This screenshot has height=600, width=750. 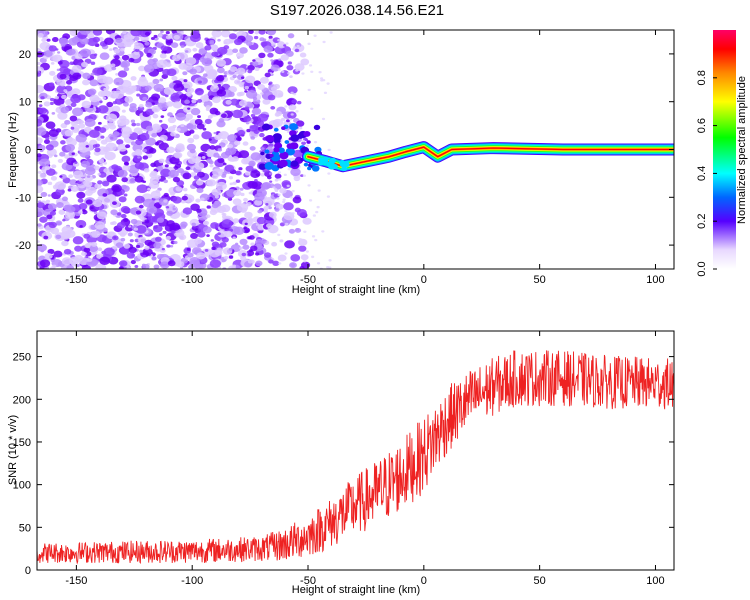 What do you see at coordinates (28, 571) in the screenshot?
I see `y-tick-label: 0` at bounding box center [28, 571].